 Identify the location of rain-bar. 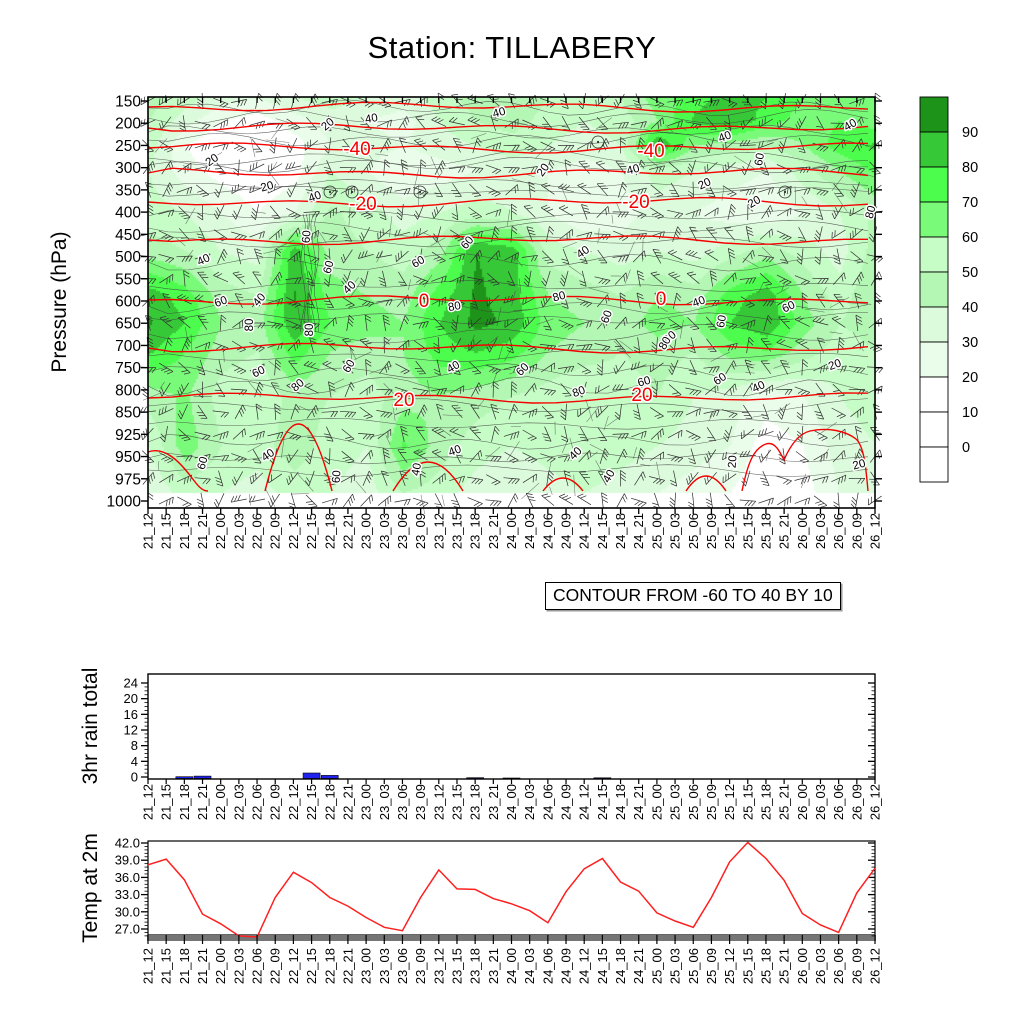
(184, 777).